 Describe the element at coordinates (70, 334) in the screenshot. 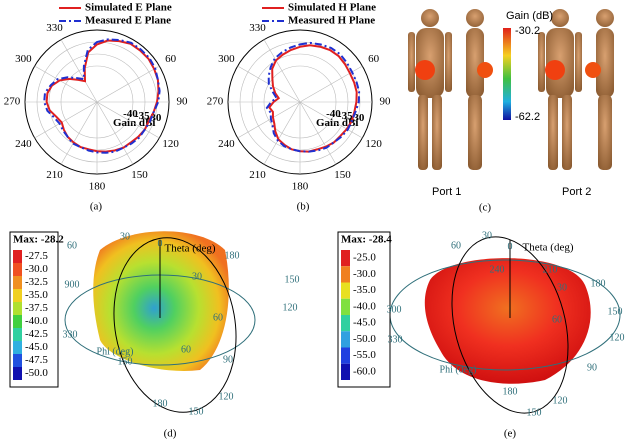

I see `axis-angle-label: 330` at that location.